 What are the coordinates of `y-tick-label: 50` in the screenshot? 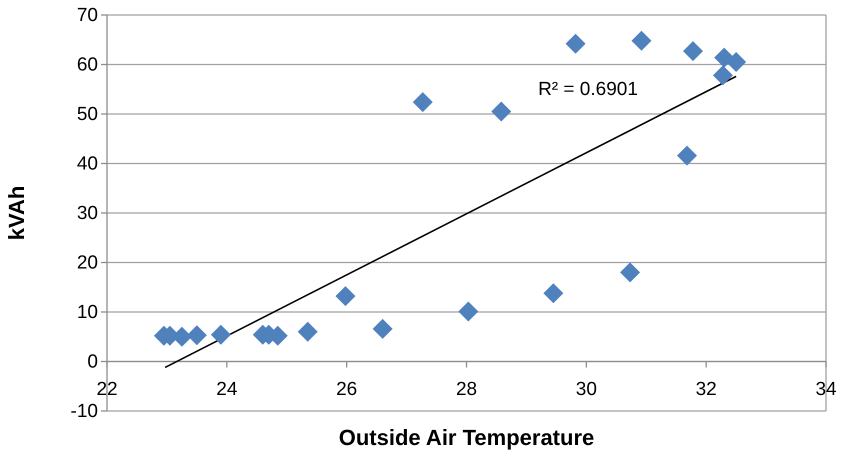 It's located at (87, 115).